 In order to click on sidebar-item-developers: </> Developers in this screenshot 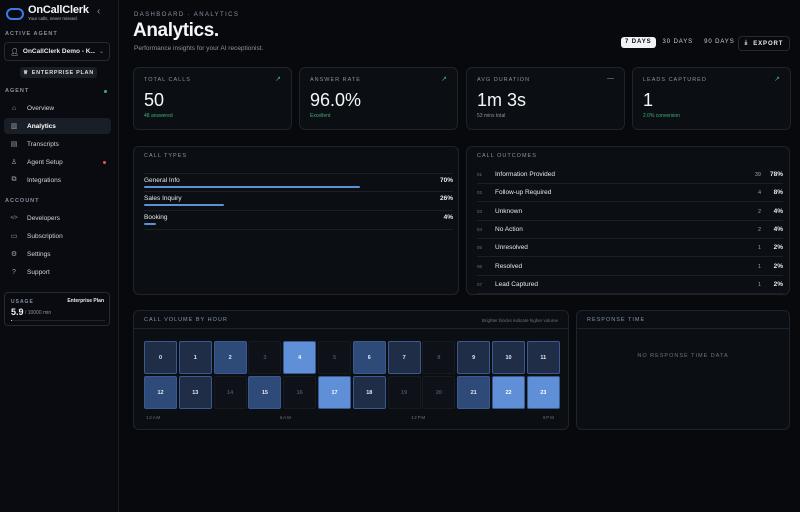, I will do `click(57, 218)`.